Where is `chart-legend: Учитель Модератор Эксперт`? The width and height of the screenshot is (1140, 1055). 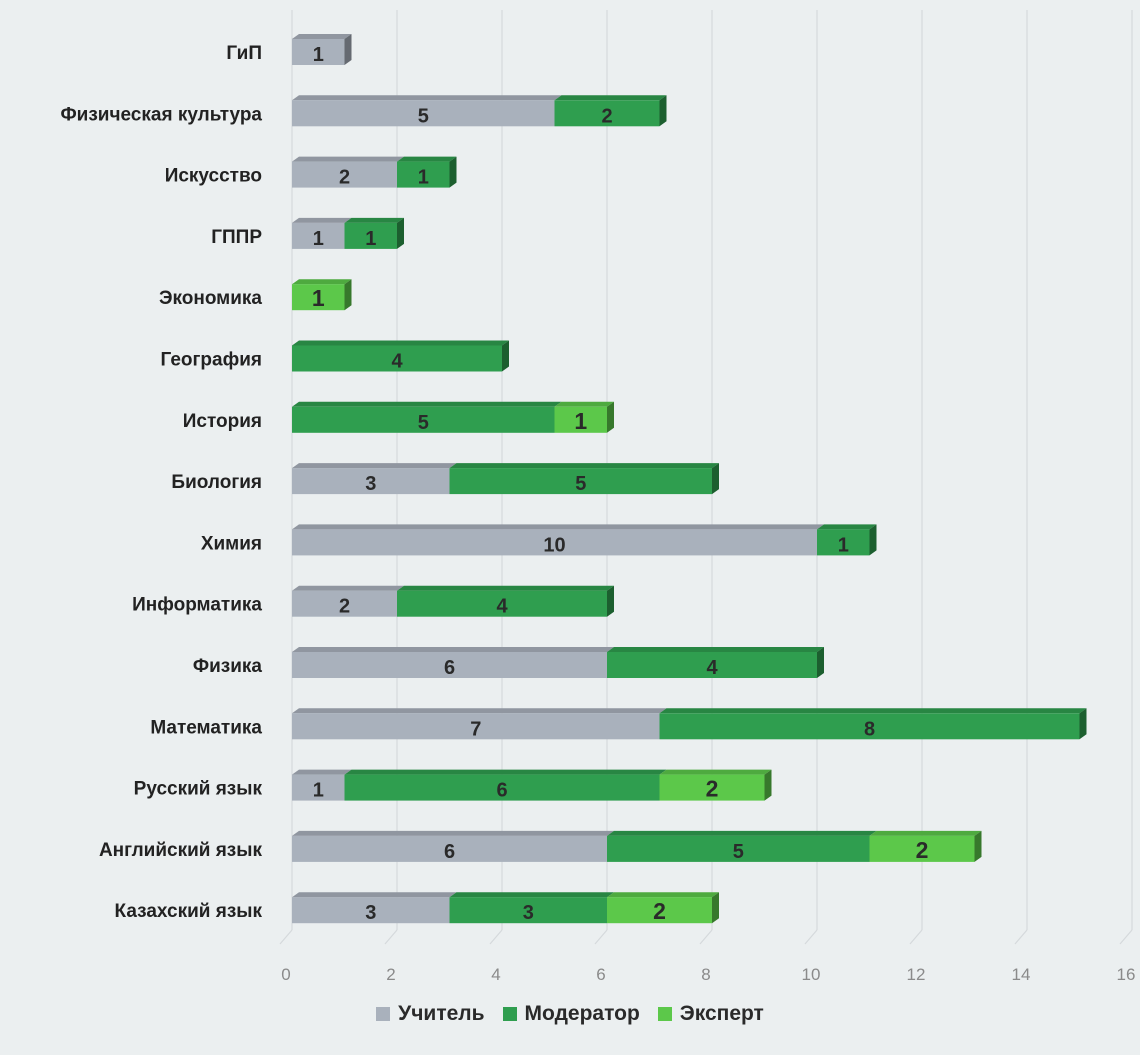 chart-legend: Учитель Модератор Эксперт is located at coordinates (570, 1014).